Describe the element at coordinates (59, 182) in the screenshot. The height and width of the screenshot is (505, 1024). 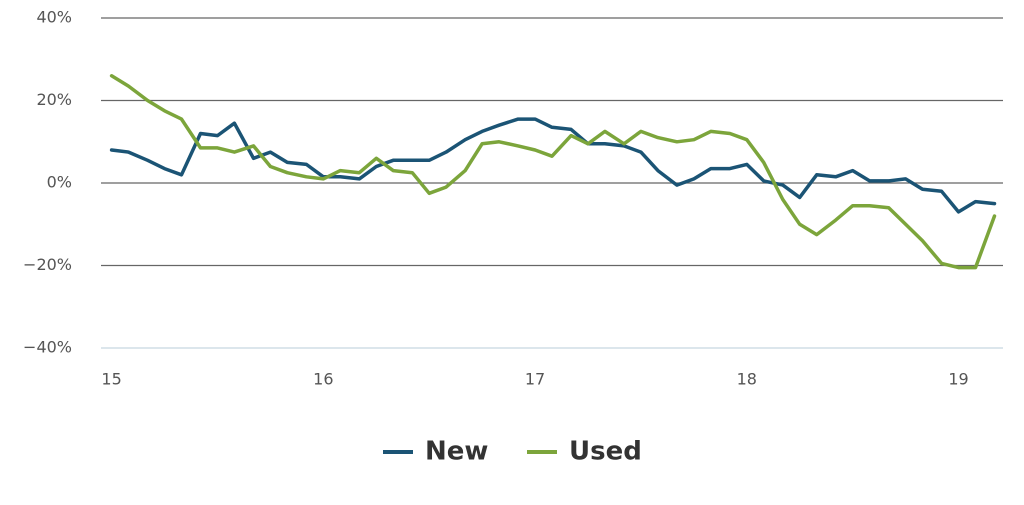
I see `y-tick-label: 0%` at that location.